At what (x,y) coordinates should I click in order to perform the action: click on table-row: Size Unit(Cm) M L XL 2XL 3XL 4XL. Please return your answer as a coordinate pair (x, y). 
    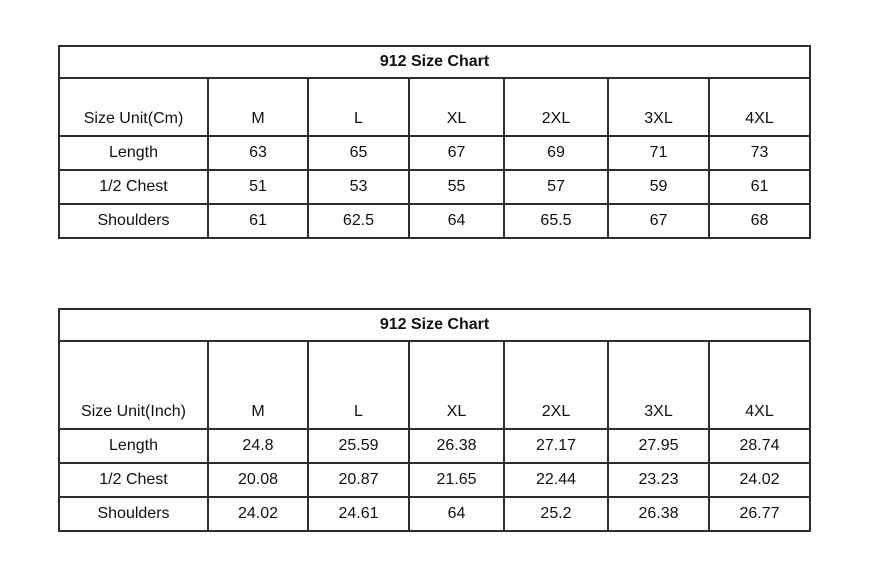
    Looking at the image, I should click on (435, 107).